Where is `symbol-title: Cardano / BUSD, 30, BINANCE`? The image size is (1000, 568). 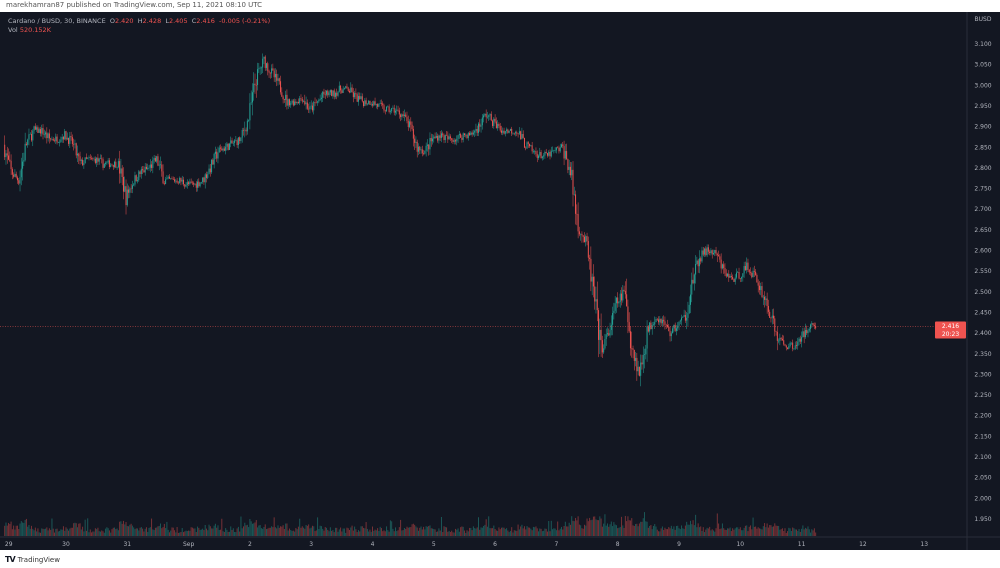
symbol-title: Cardano / BUSD, 30, BINANCE is located at coordinates (57, 21).